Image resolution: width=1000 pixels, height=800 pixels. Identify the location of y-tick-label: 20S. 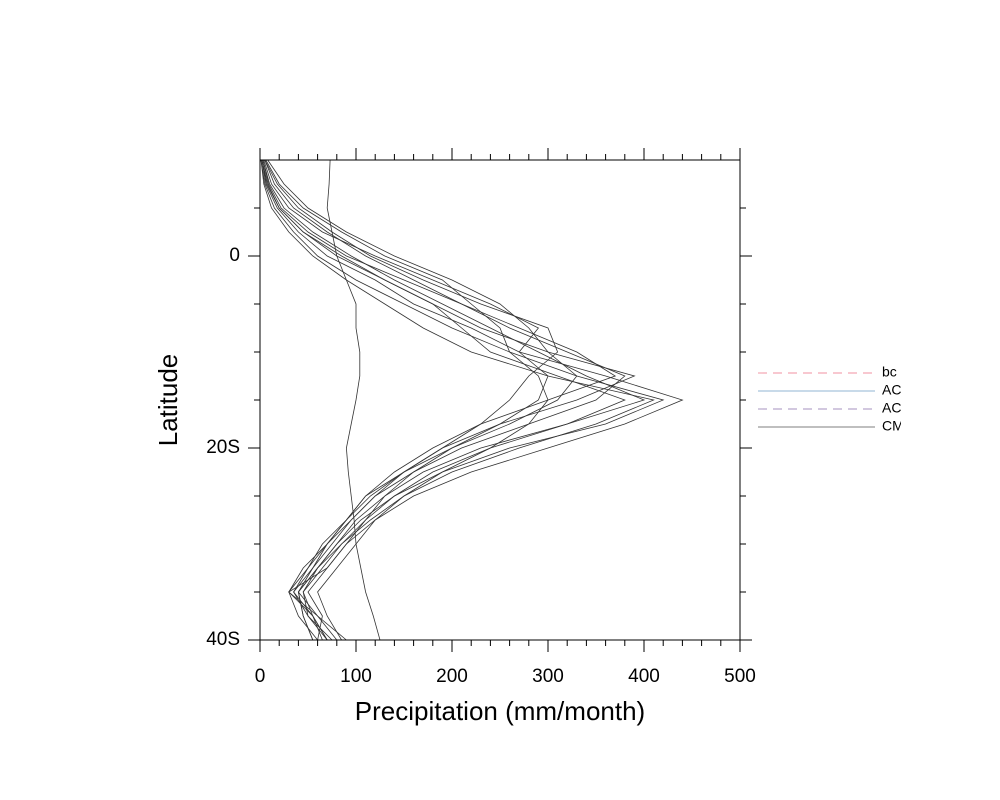
(223, 447).